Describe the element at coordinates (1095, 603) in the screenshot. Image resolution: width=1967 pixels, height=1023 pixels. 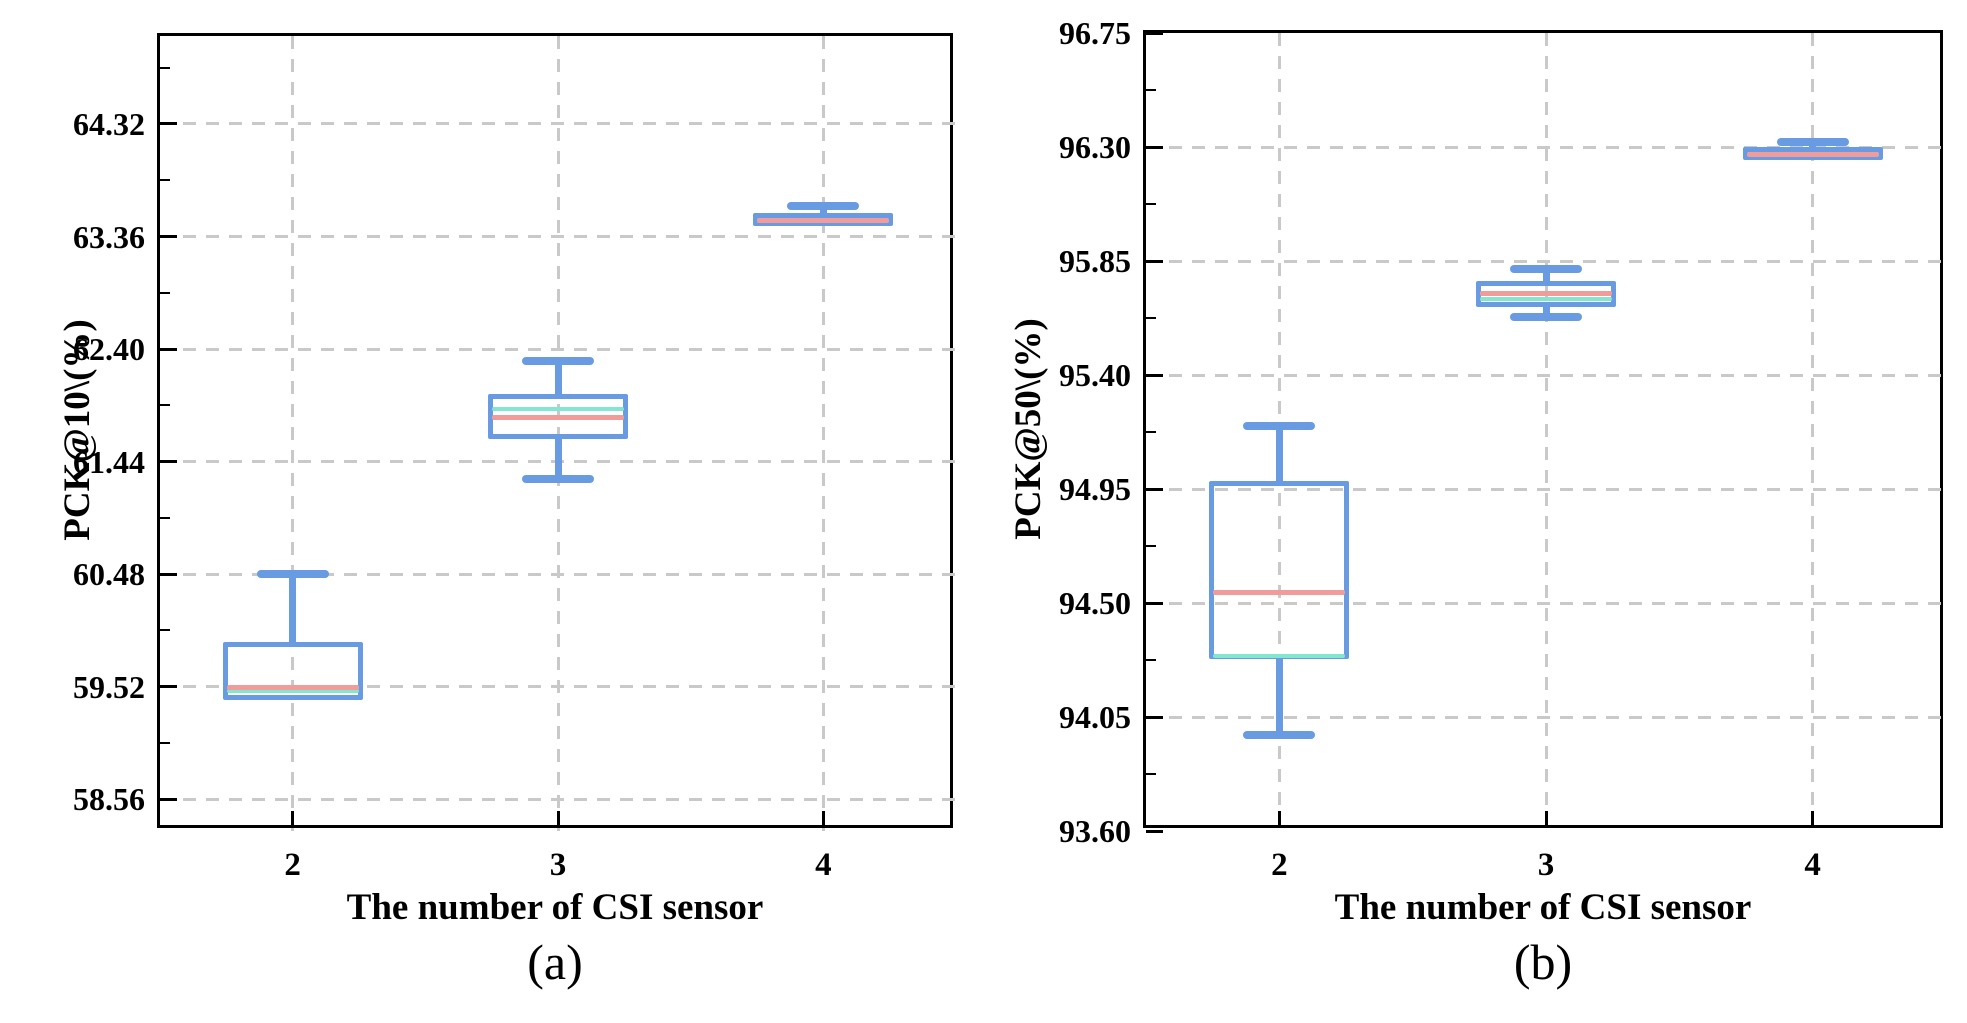
I see `y-tick-label: 94.50` at that location.